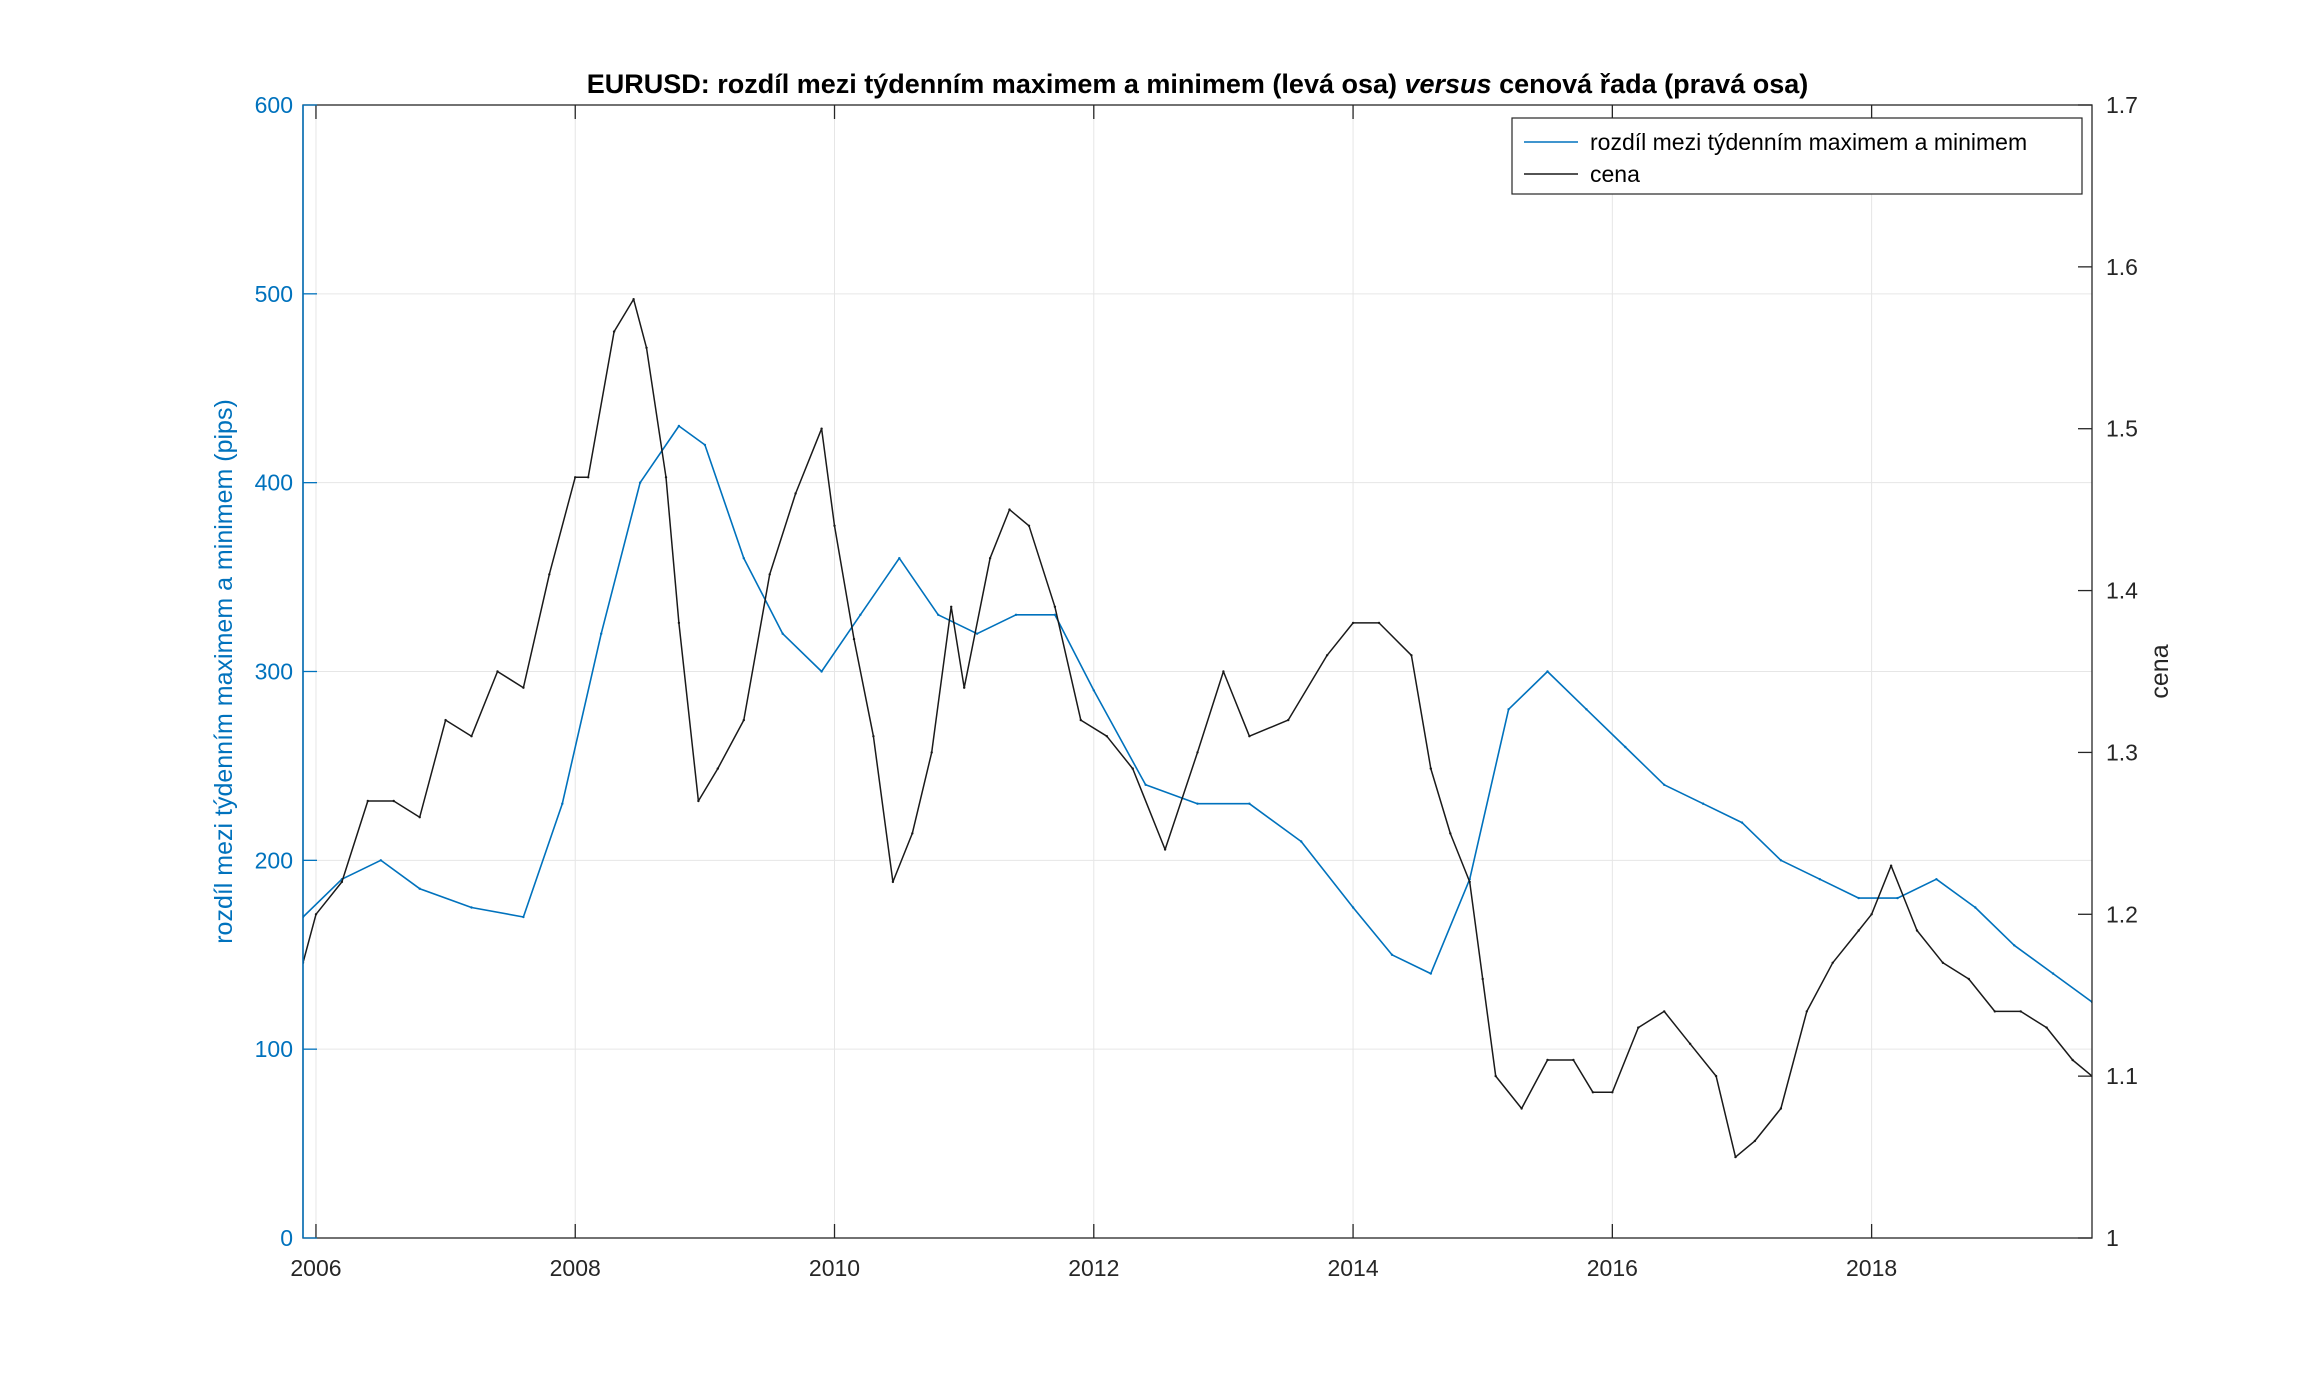 The height and width of the screenshot is (1387, 2301). What do you see at coordinates (2122, 752) in the screenshot?
I see `y-right-tick-label: 1.3` at bounding box center [2122, 752].